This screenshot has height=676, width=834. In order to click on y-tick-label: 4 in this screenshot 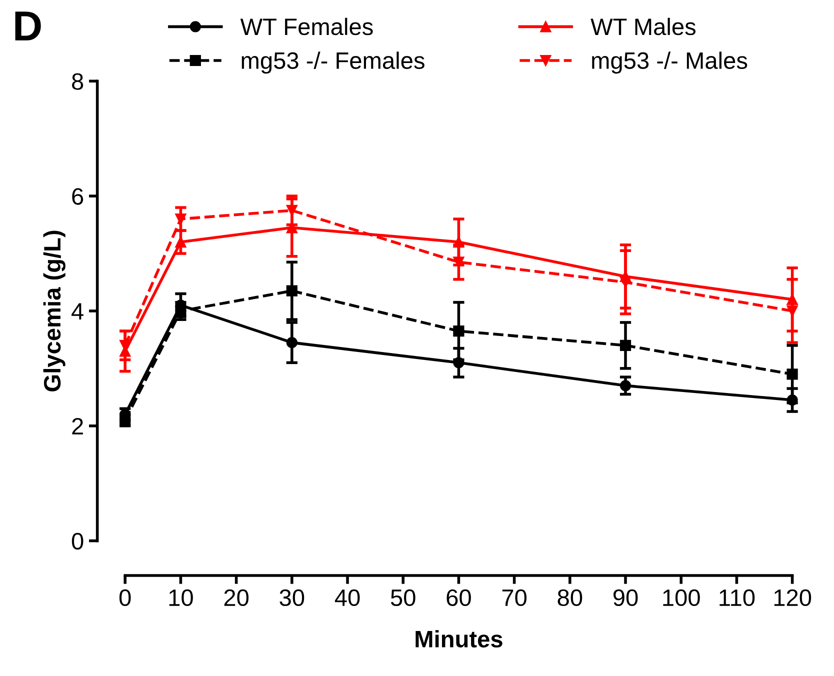, I will do `click(78, 311)`.